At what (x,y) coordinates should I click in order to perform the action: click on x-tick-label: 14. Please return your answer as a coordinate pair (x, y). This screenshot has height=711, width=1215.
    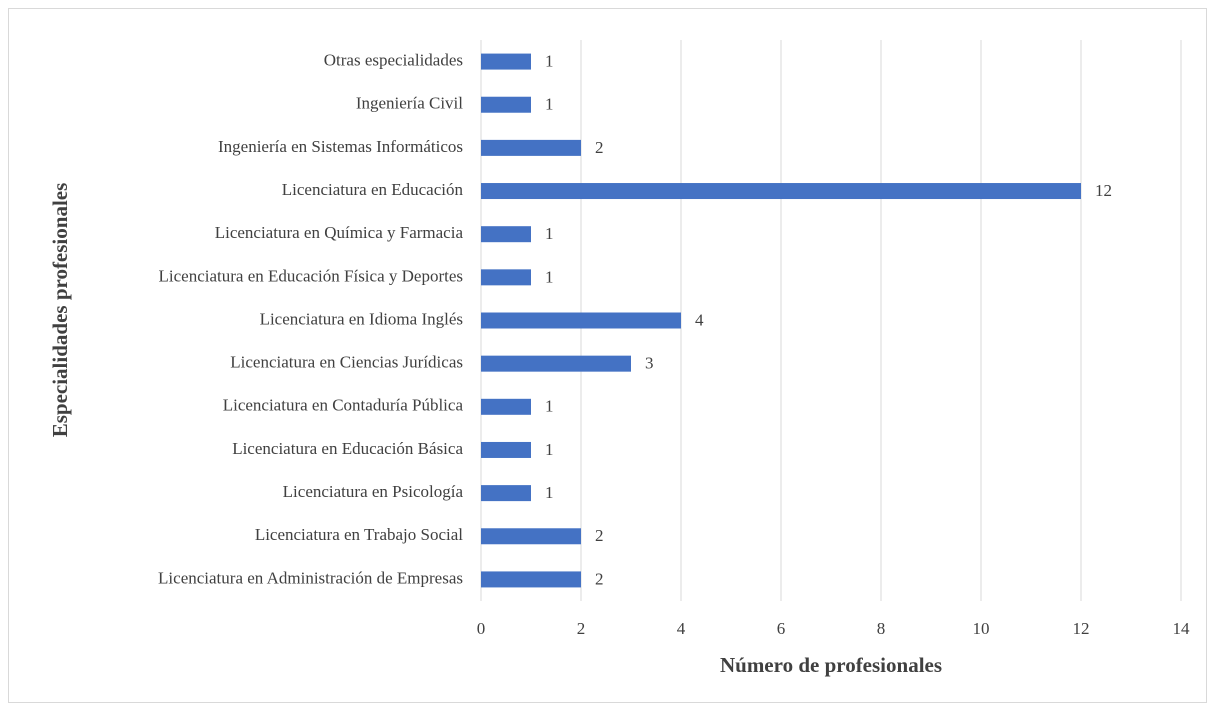
    Looking at the image, I should click on (1182, 628).